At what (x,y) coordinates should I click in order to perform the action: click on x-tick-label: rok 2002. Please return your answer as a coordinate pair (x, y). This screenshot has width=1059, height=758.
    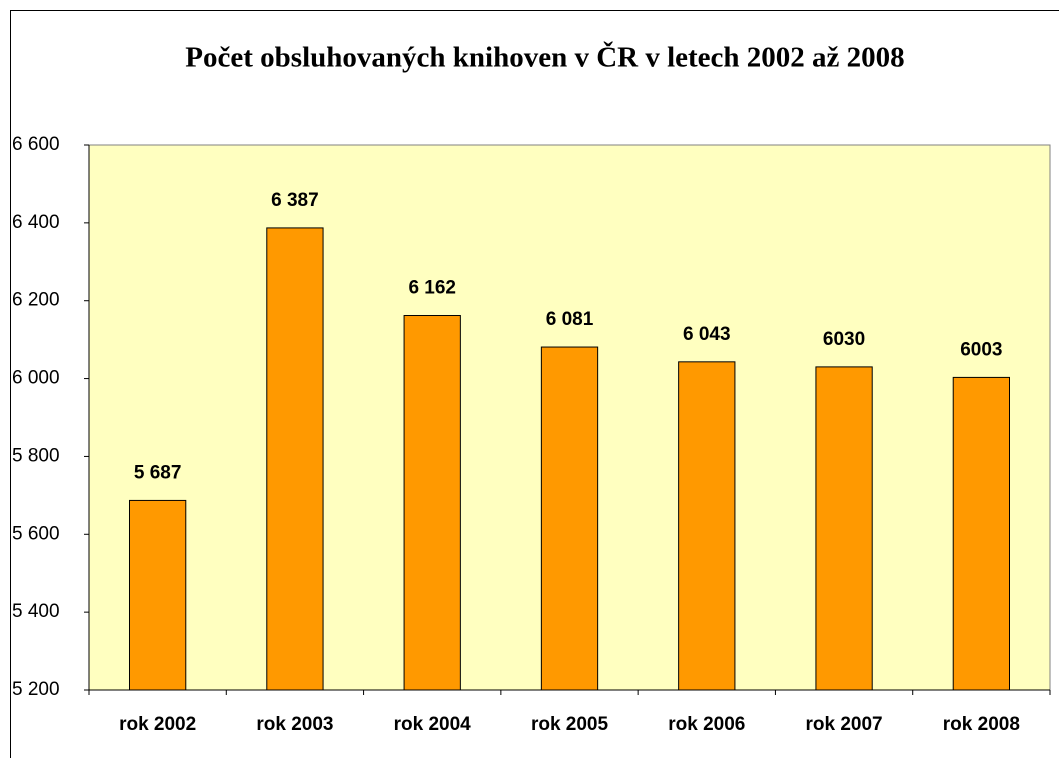
    Looking at the image, I should click on (157, 724).